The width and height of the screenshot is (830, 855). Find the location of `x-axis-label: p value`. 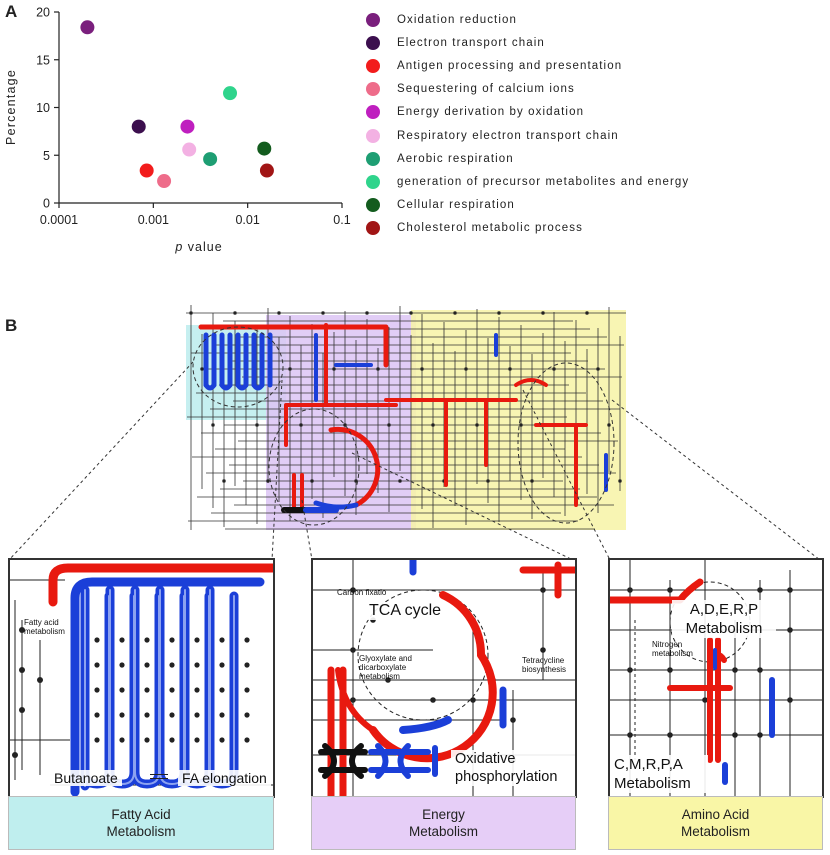

x-axis-label: p value is located at coordinates (198, 247).